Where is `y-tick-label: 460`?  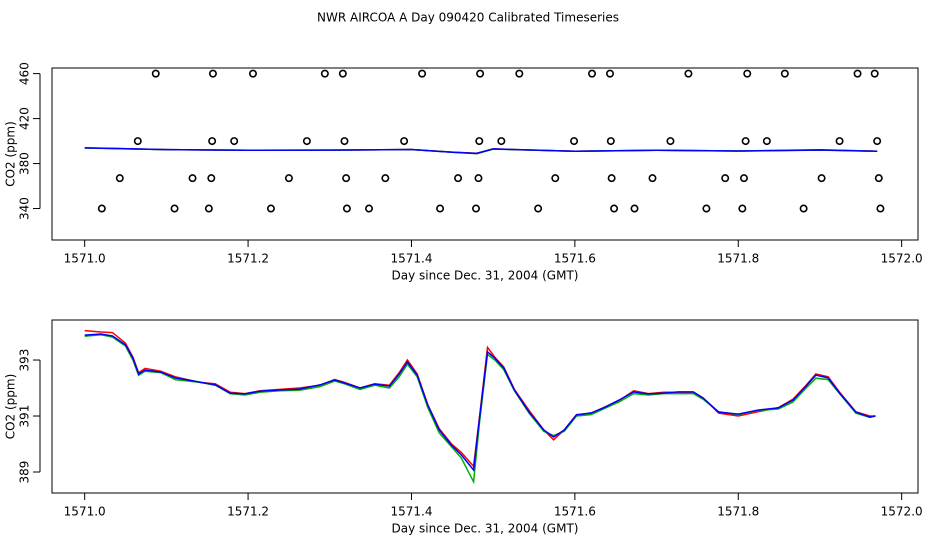 y-tick-label: 460 is located at coordinates (25, 73).